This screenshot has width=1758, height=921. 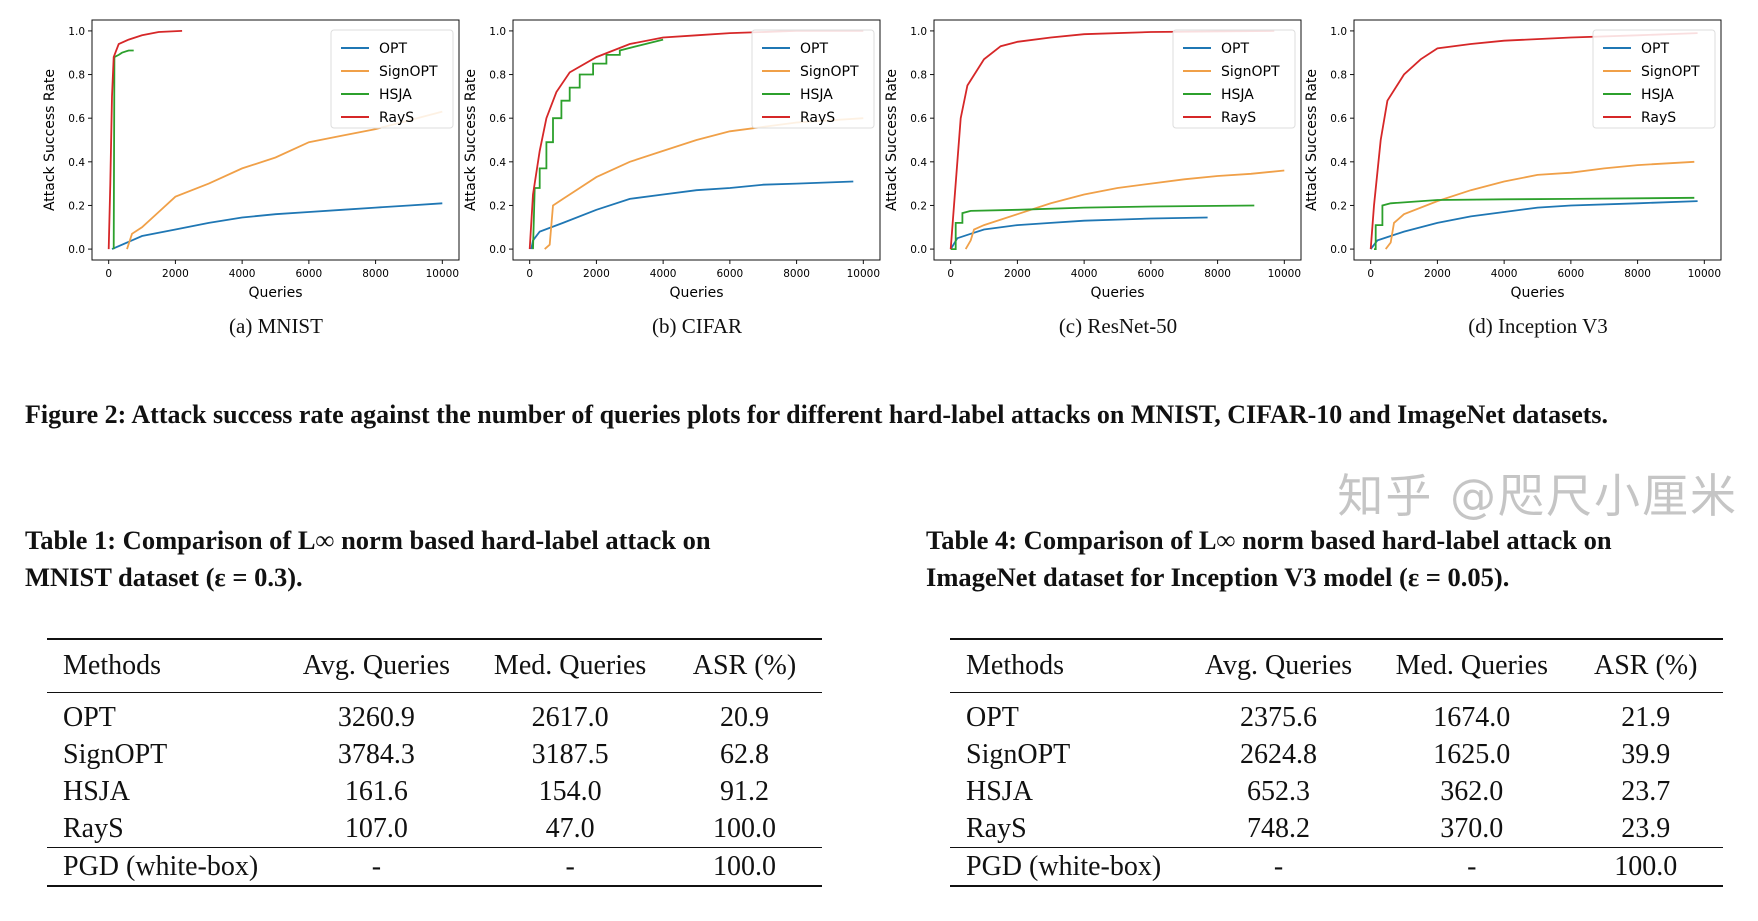 What do you see at coordinates (1472, 717) in the screenshot?
I see `table-cell: 1674.0` at bounding box center [1472, 717].